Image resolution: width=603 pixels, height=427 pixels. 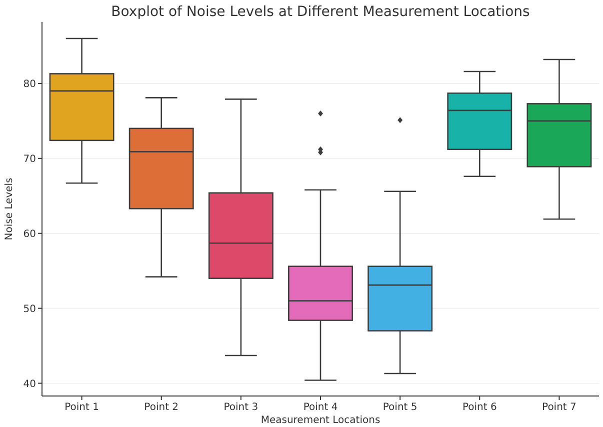 What do you see at coordinates (9, 209) in the screenshot?
I see `y-axis-title: Noise Levels` at bounding box center [9, 209].